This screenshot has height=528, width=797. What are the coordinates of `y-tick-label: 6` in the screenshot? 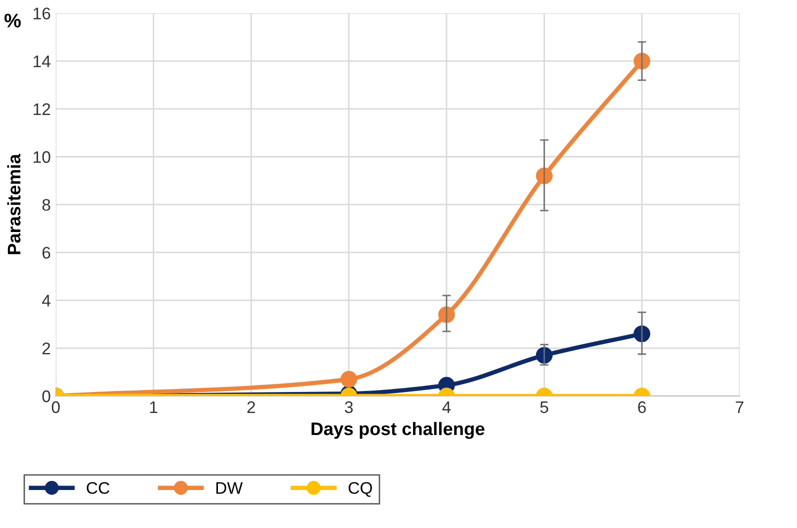 It's located at (46, 252).